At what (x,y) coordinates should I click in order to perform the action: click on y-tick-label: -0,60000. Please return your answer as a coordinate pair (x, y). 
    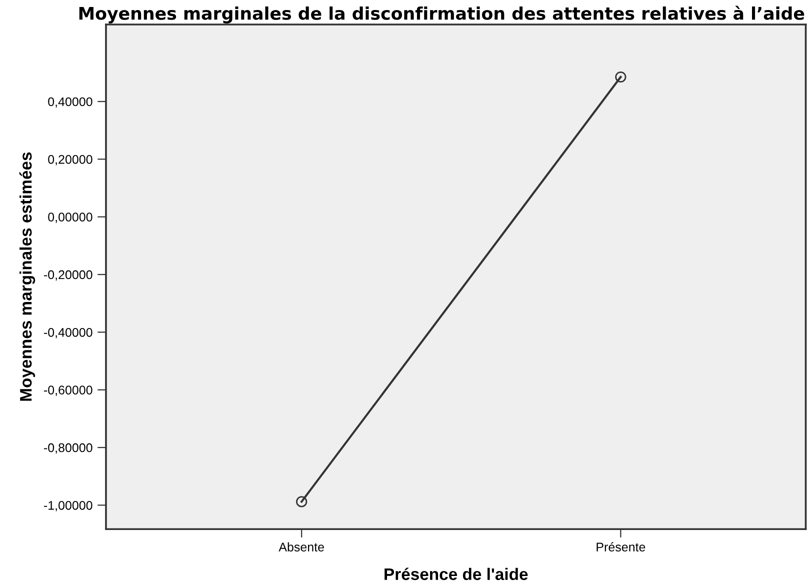
    Looking at the image, I should click on (68, 391).